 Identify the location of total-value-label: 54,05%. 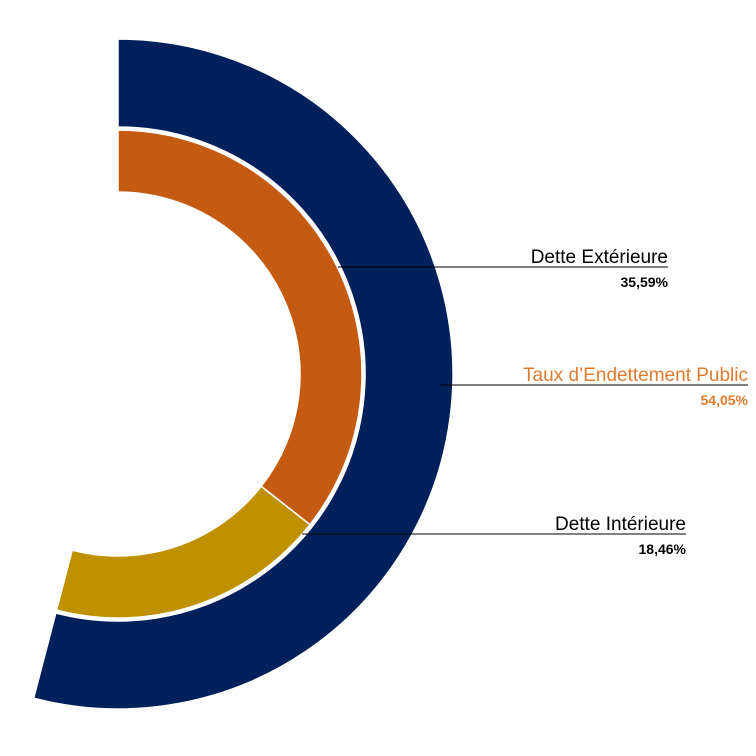
(725, 400).